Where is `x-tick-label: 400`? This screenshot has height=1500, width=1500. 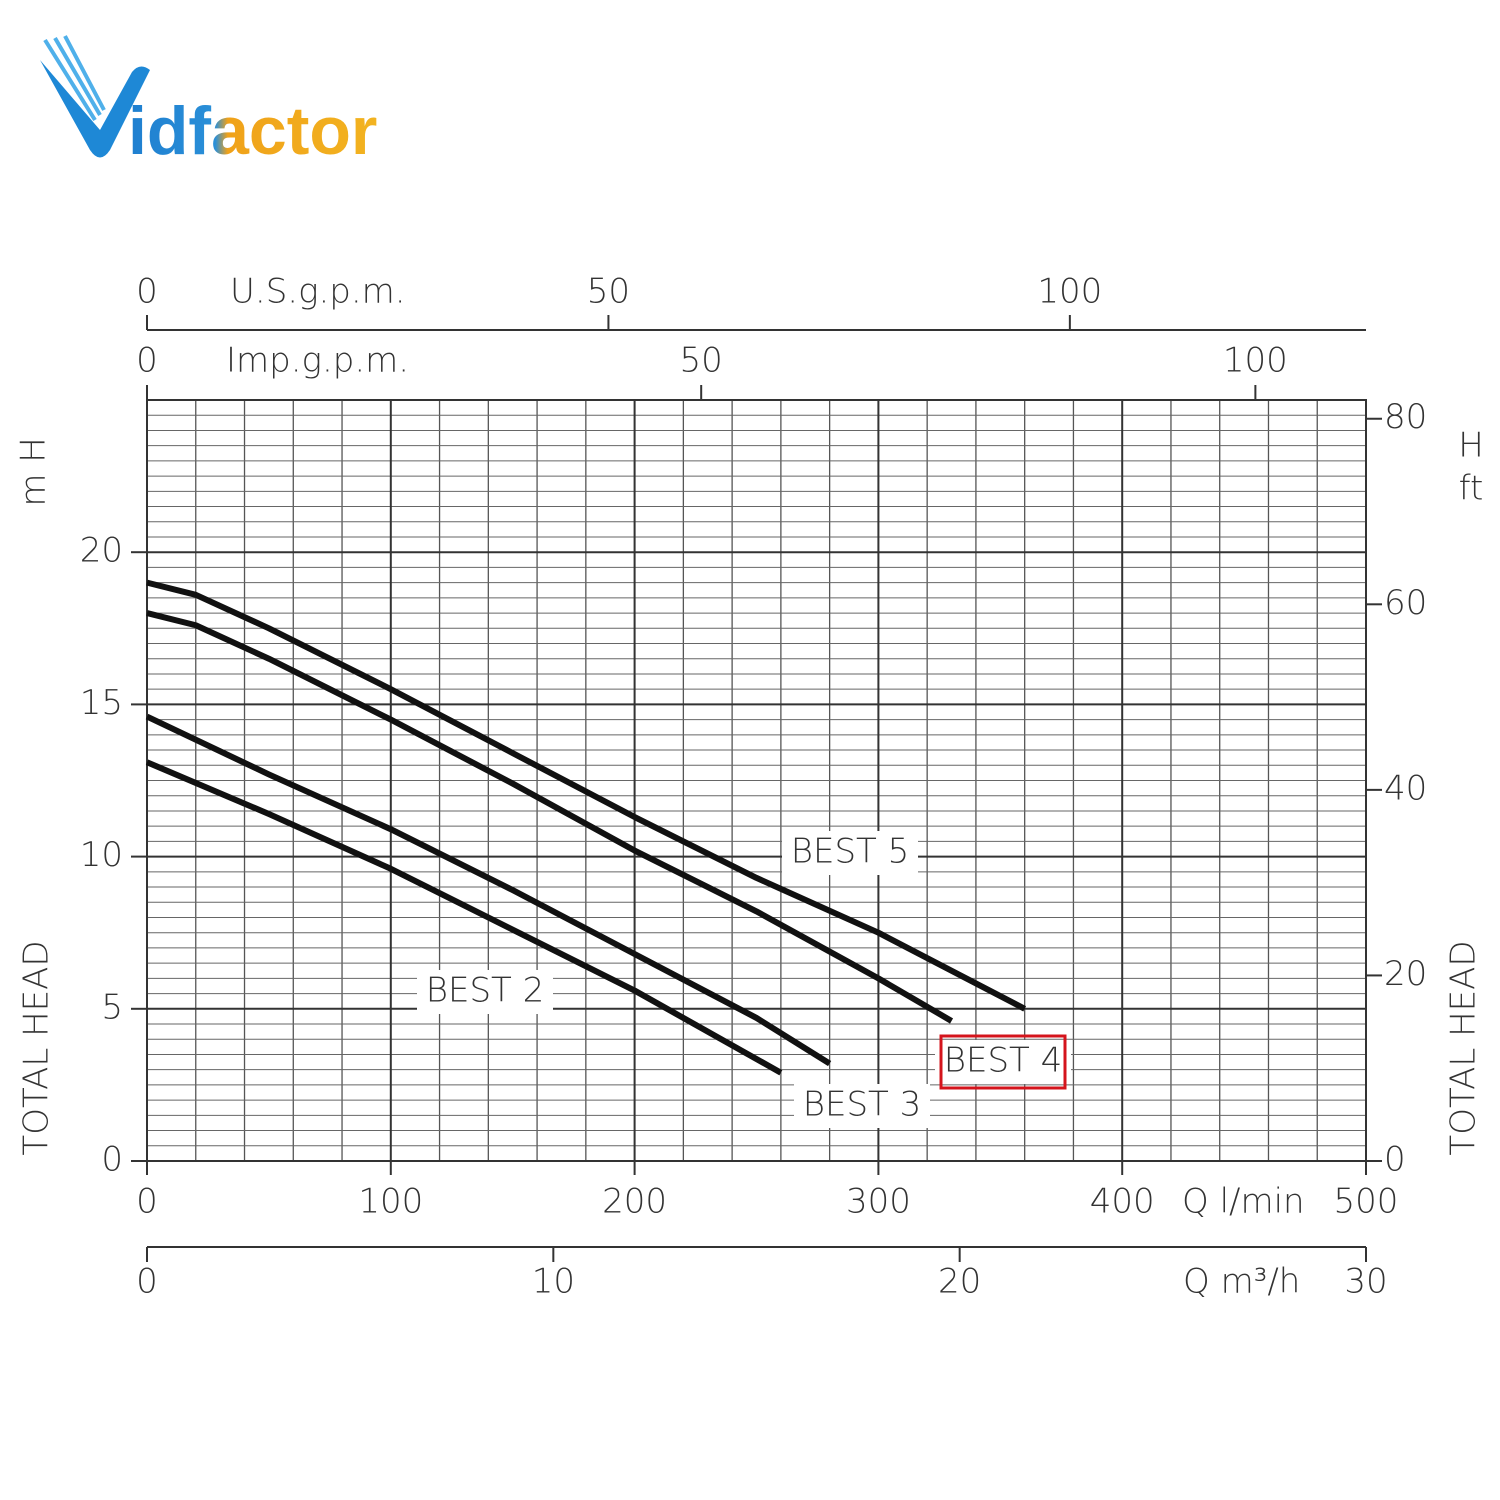 x-tick-label: 400 is located at coordinates (1122, 1202).